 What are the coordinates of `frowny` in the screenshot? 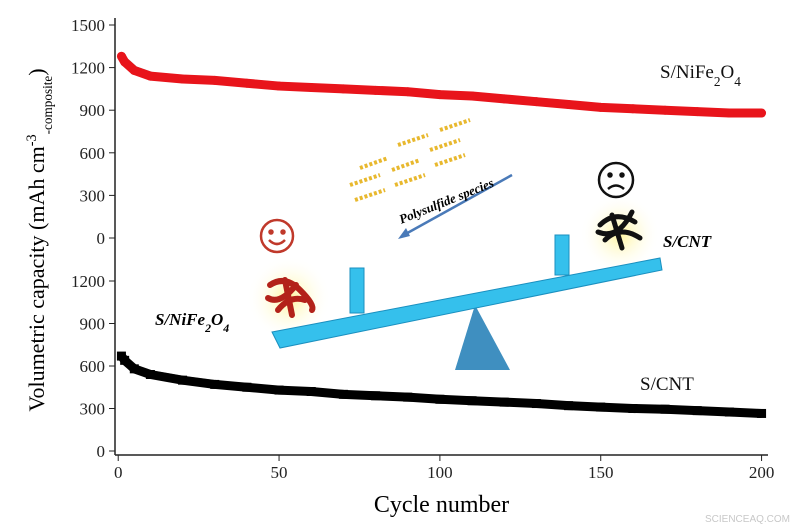 It's located at (616, 180).